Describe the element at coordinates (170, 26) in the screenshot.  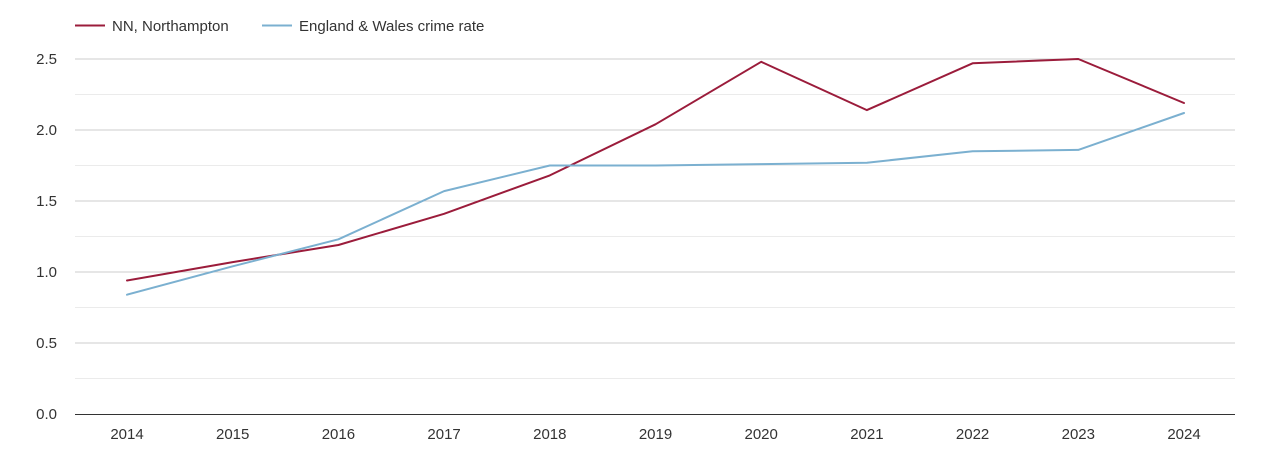
I see `legend-label: NN, Northampton` at that location.